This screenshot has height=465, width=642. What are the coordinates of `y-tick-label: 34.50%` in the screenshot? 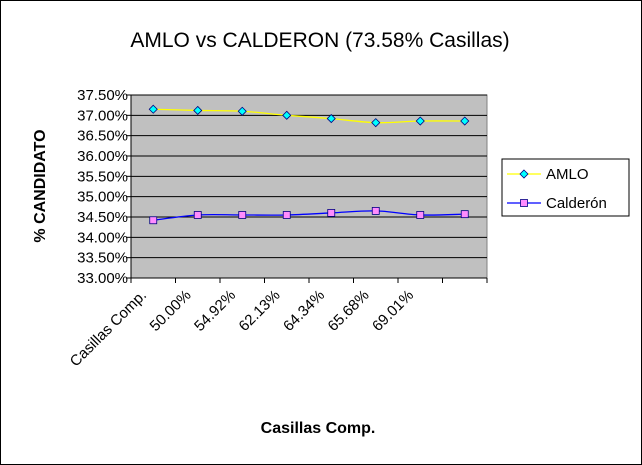 It's located at (102, 217).